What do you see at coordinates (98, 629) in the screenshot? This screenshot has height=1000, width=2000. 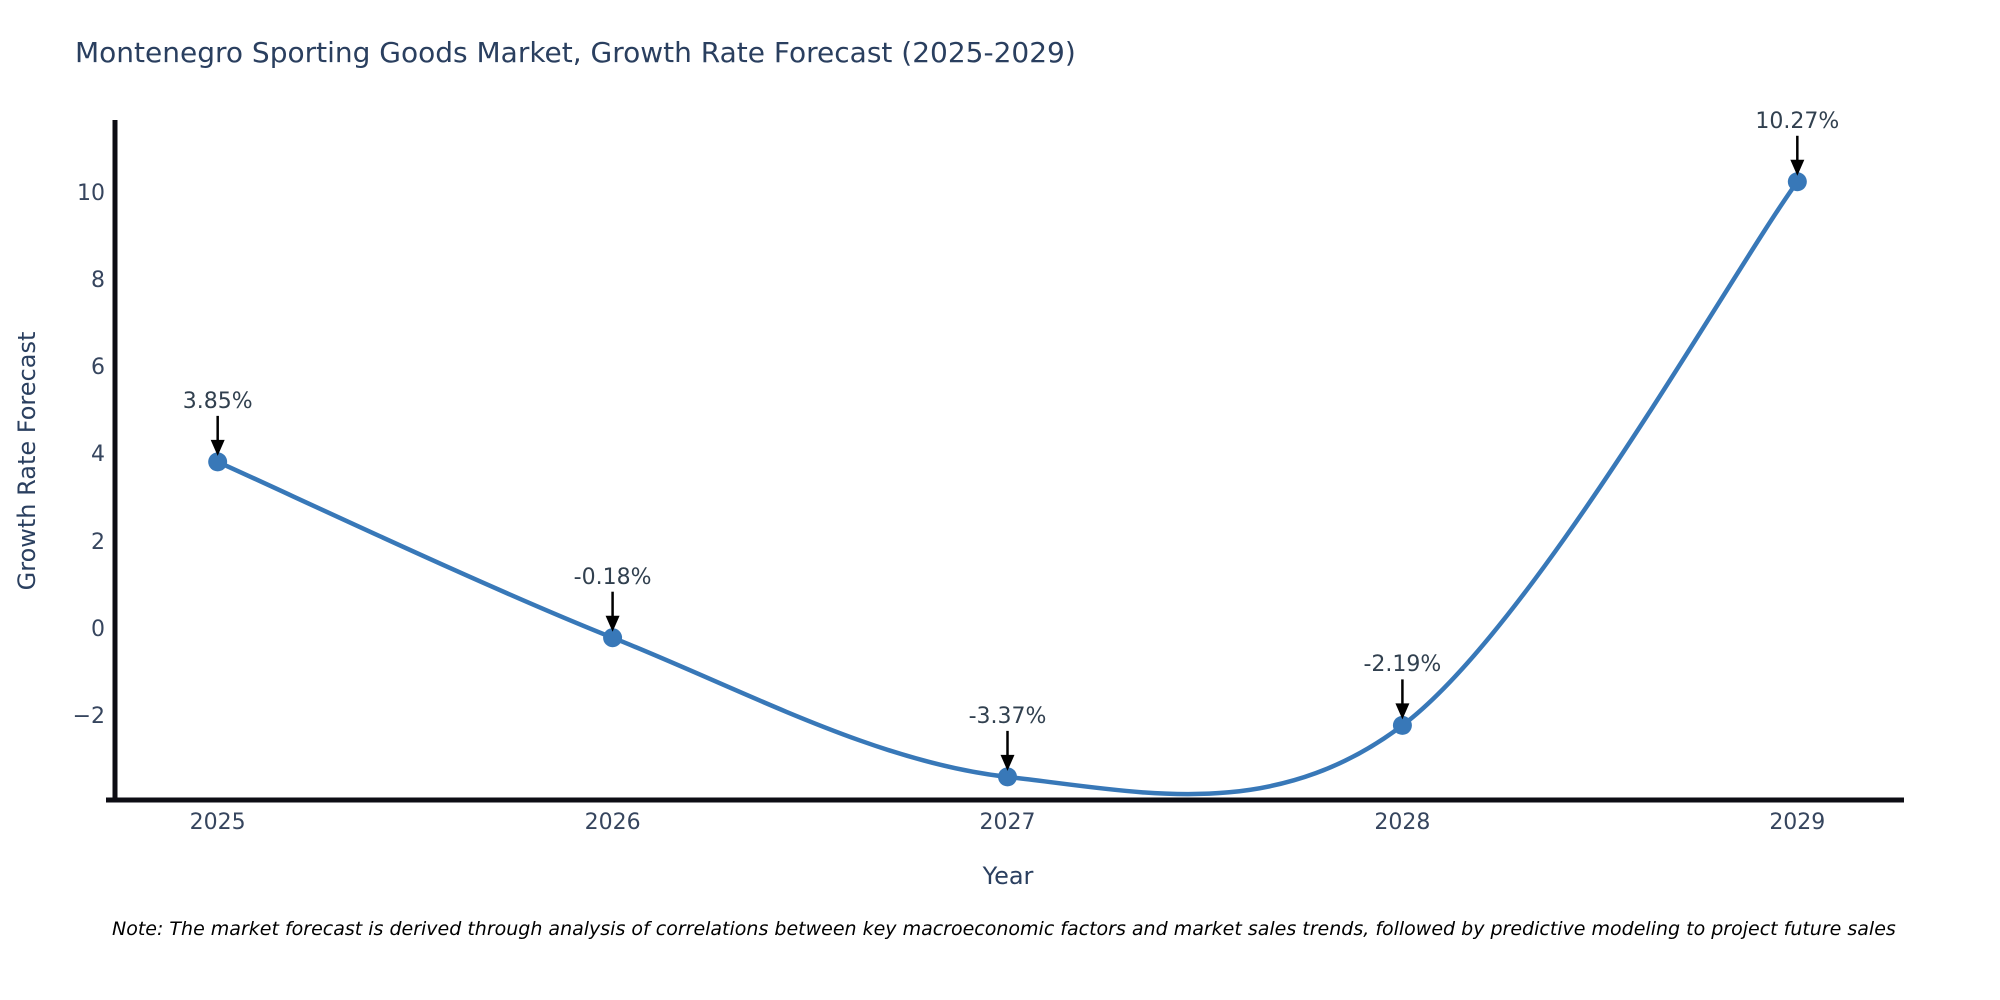 I see `y-tick-label: 0` at bounding box center [98, 629].